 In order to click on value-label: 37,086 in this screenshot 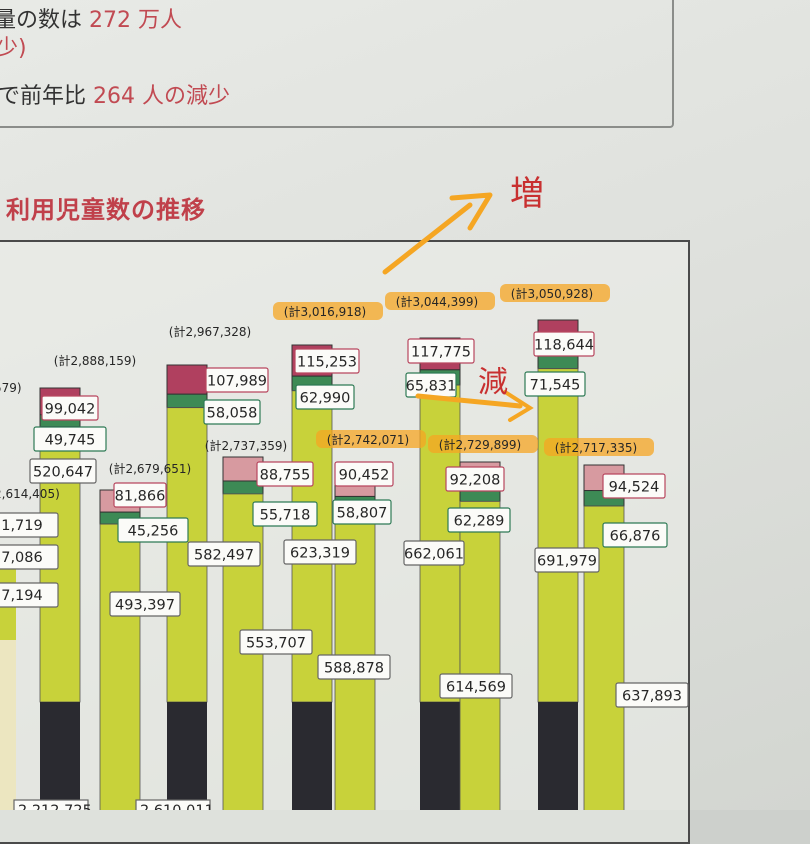, I will do `click(21, 558)`.